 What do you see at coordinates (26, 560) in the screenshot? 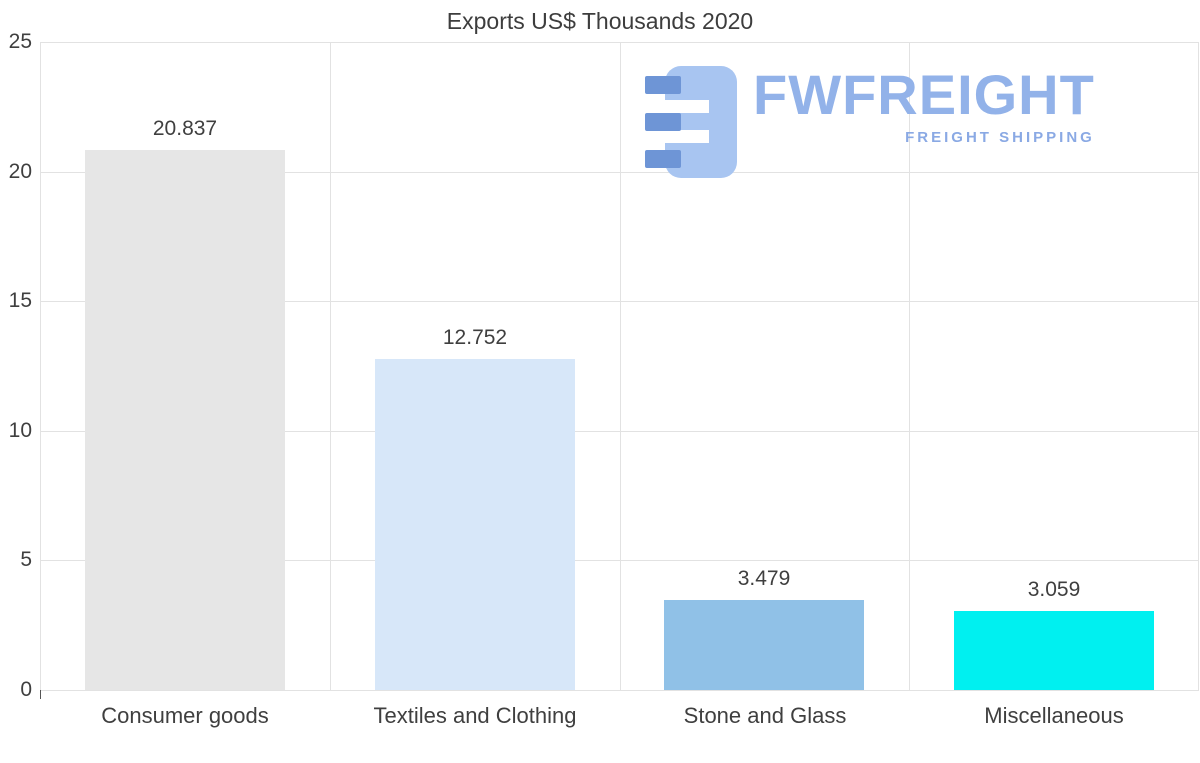
I see `y-axis-label-5: 5` at bounding box center [26, 560].